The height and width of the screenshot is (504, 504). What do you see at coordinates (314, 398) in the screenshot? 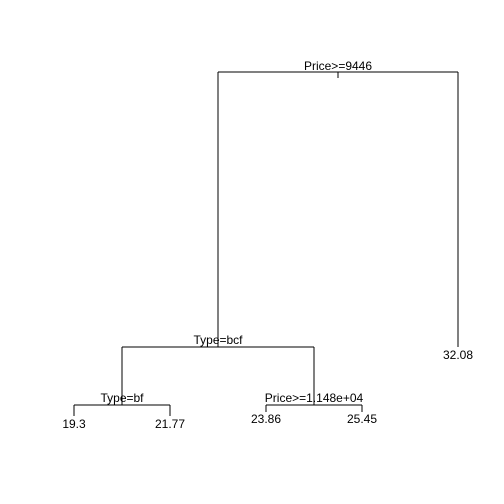
I see `price-1148-split-label: Price>=1.148e+04` at bounding box center [314, 398].